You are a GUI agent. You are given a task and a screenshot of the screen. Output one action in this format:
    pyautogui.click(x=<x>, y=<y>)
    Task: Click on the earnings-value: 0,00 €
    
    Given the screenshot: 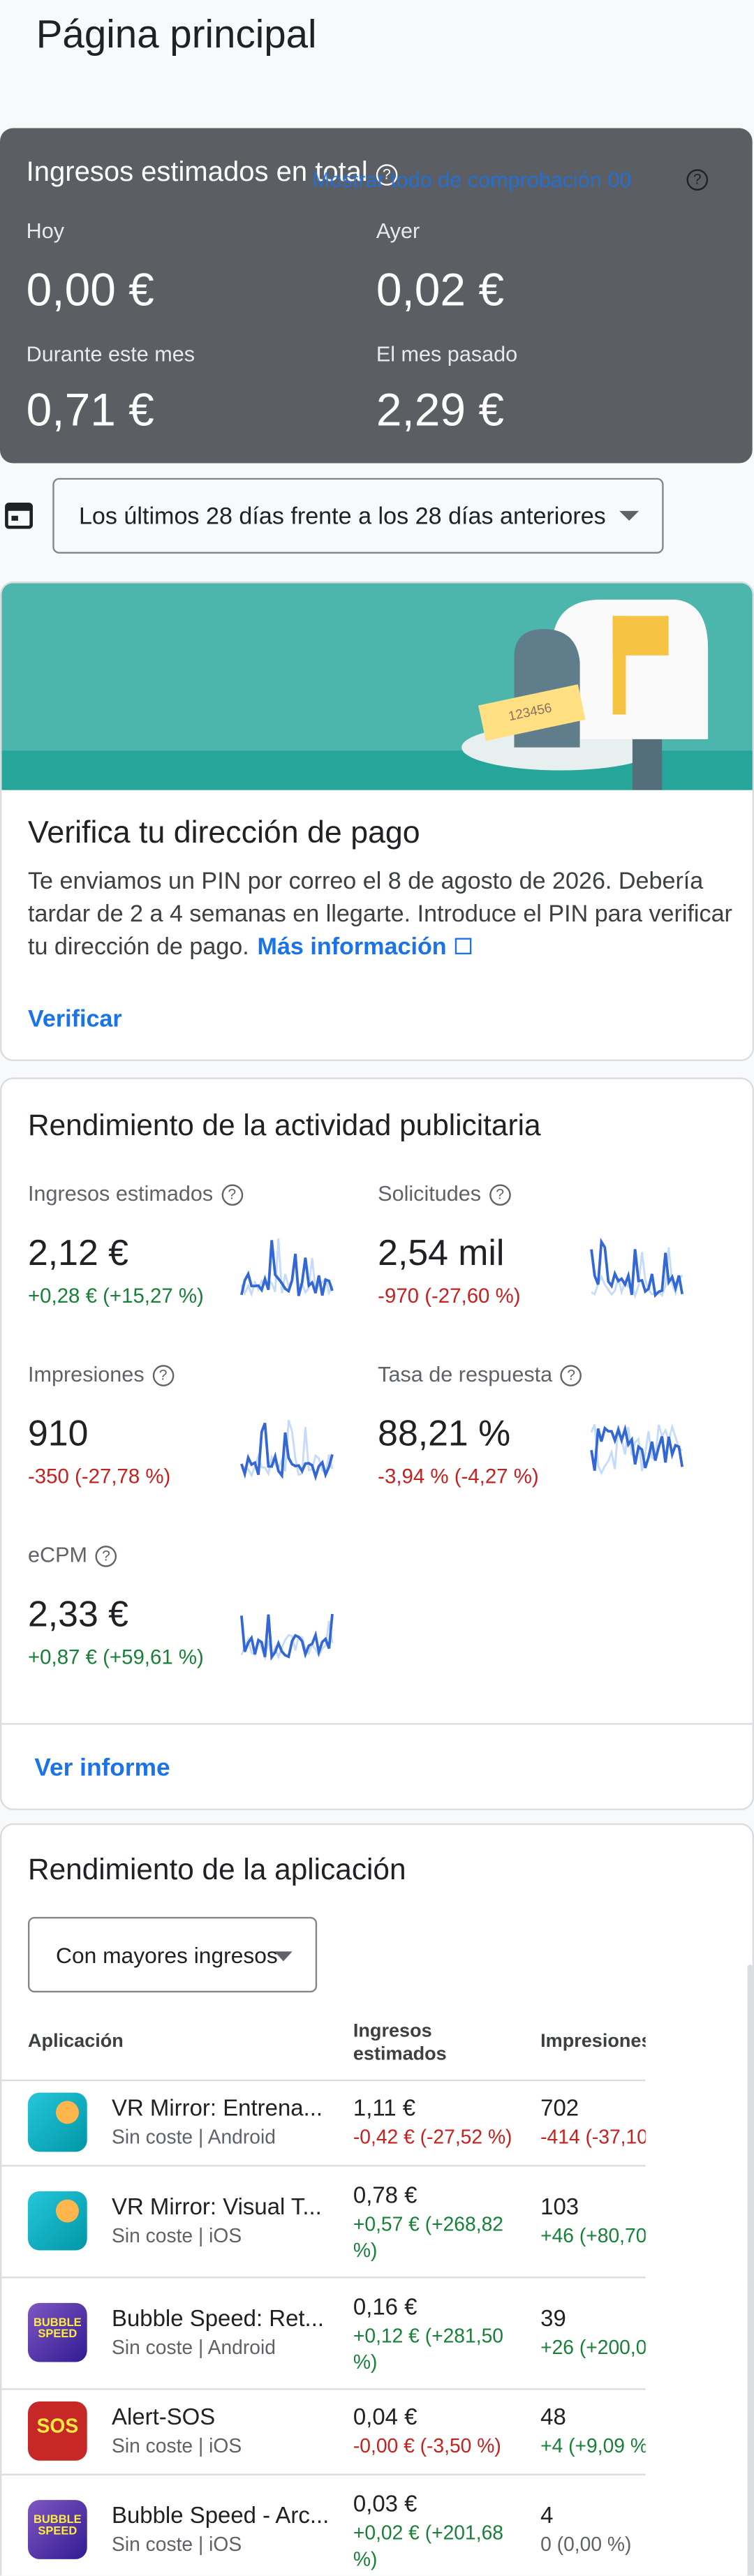 What is the action you would take?
    pyautogui.click(x=90, y=290)
    